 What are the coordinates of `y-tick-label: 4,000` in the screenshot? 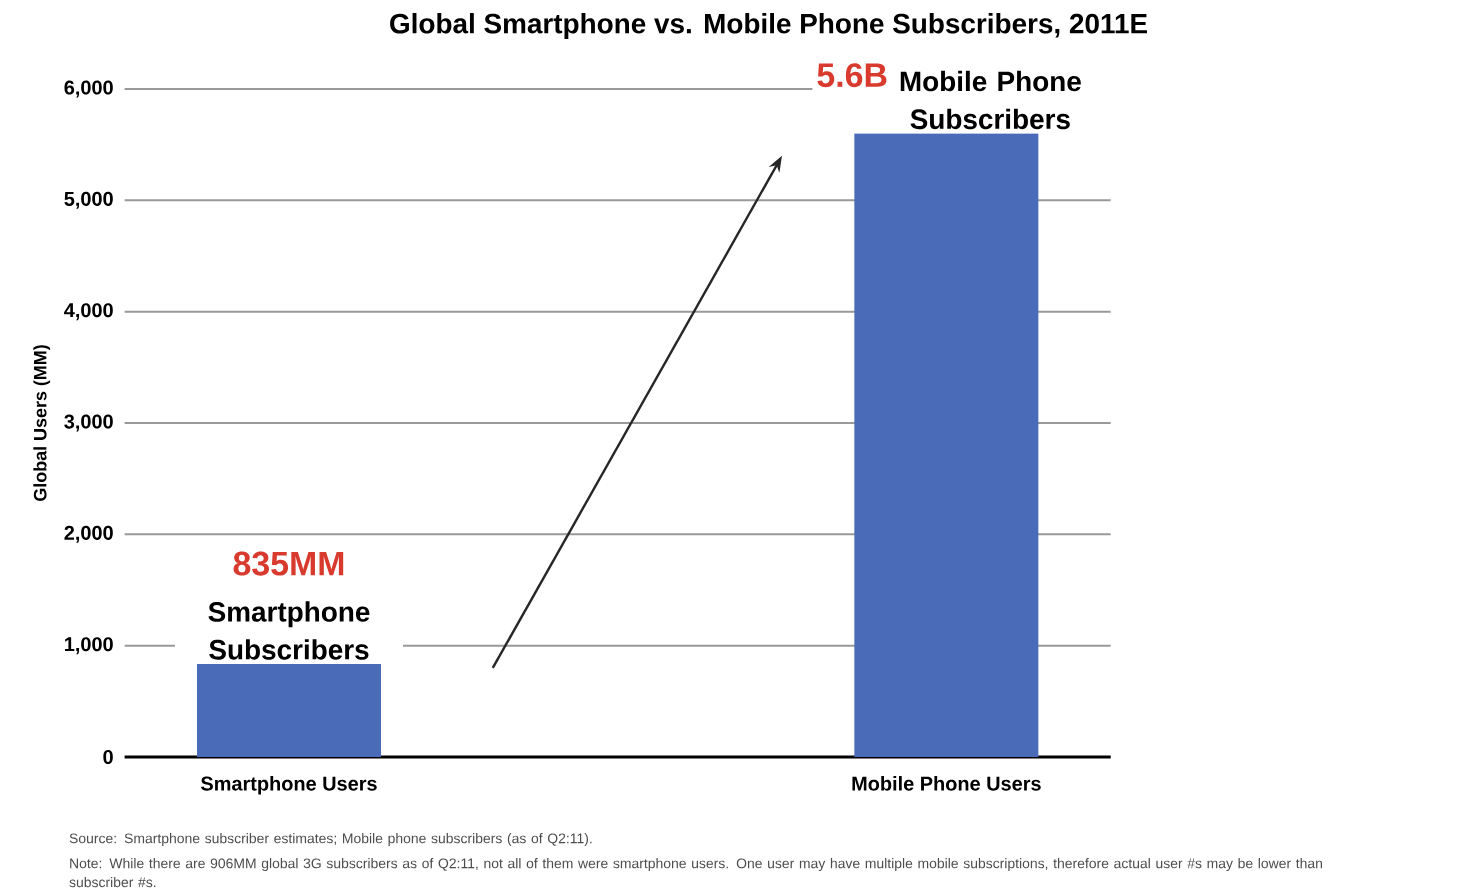 It's located at (88, 312).